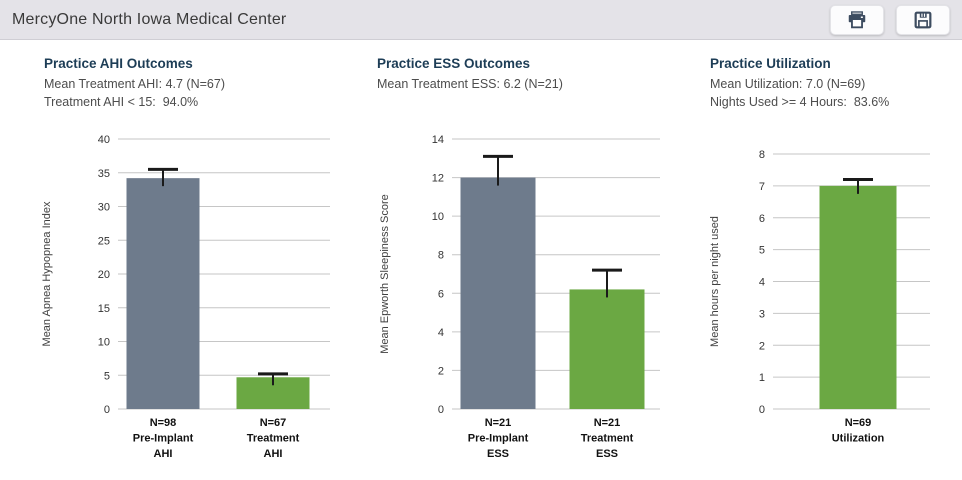 The width and height of the screenshot is (962, 480). Describe the element at coordinates (762, 187) in the screenshot. I see `y-tick-label: 7` at that location.